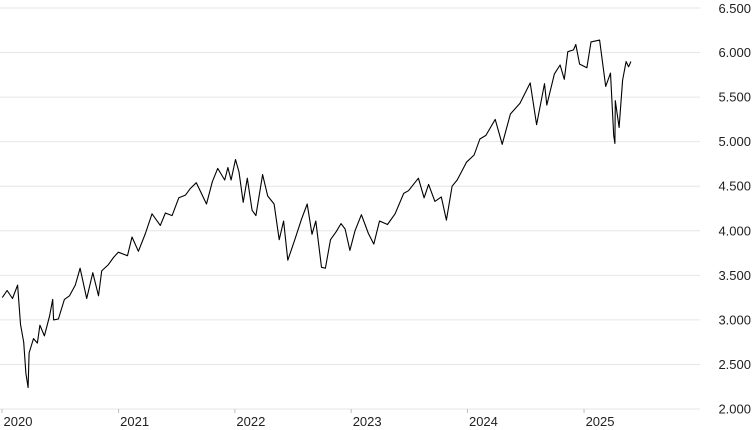 This screenshot has width=753, height=430. I want to click on y-tick-label: 3.000, so click(734, 319).